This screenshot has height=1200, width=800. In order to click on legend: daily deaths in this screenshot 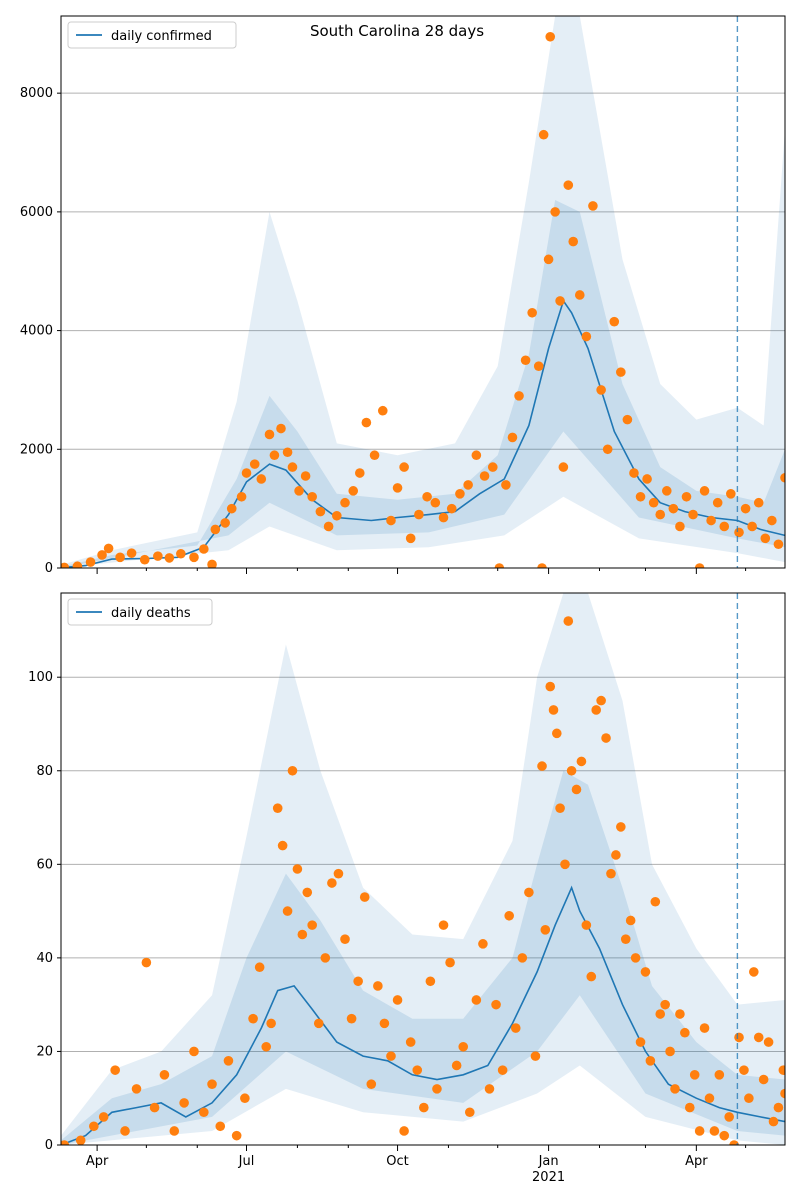, I will do `click(140, 612)`.